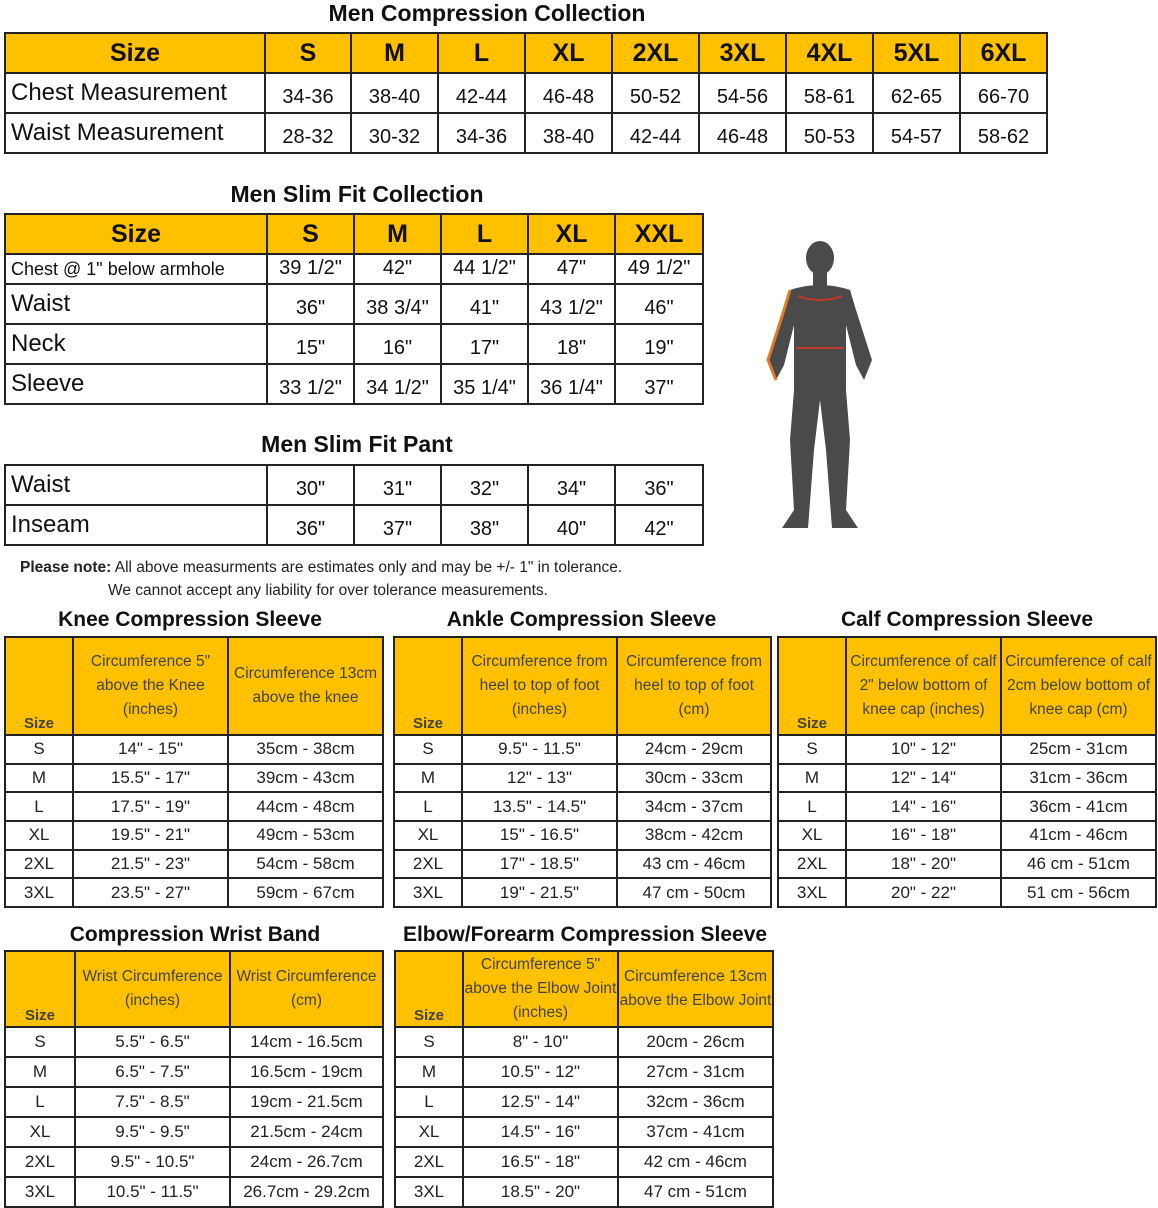 This screenshot has height=1208, width=1158. I want to click on table-row: 2XL 16.5" - 18" 42 cm - 46cm, so click(584, 1162).